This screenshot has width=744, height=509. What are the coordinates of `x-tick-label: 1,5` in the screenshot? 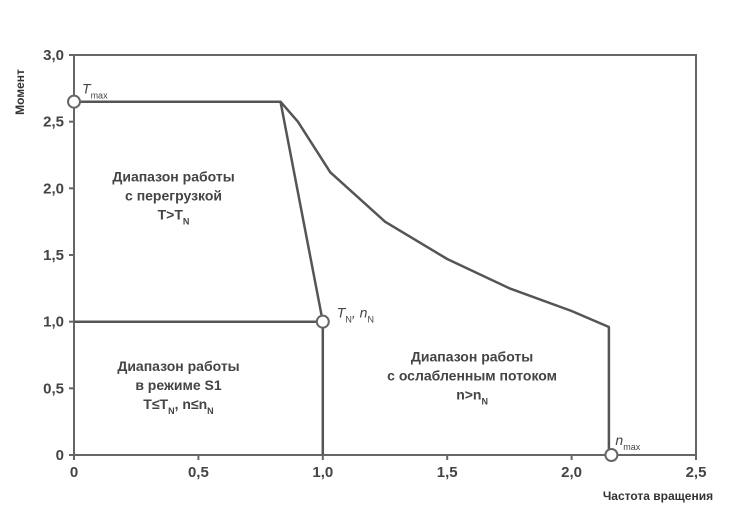 It's located at (447, 472).